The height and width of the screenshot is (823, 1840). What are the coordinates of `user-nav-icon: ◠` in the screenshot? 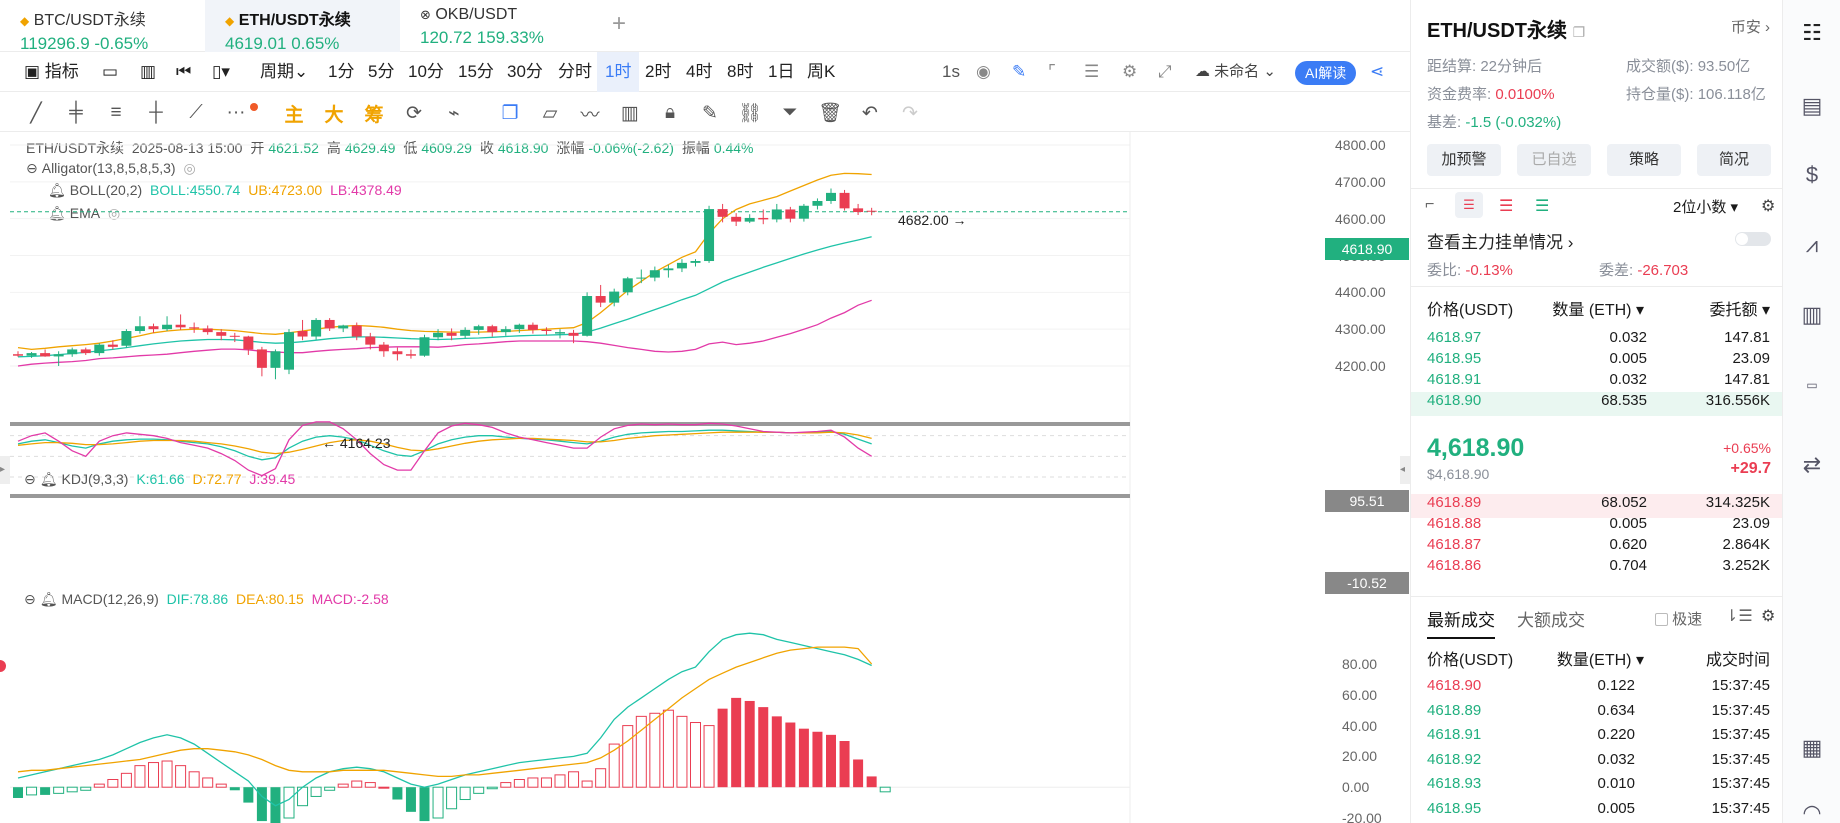 It's located at (1812, 811).